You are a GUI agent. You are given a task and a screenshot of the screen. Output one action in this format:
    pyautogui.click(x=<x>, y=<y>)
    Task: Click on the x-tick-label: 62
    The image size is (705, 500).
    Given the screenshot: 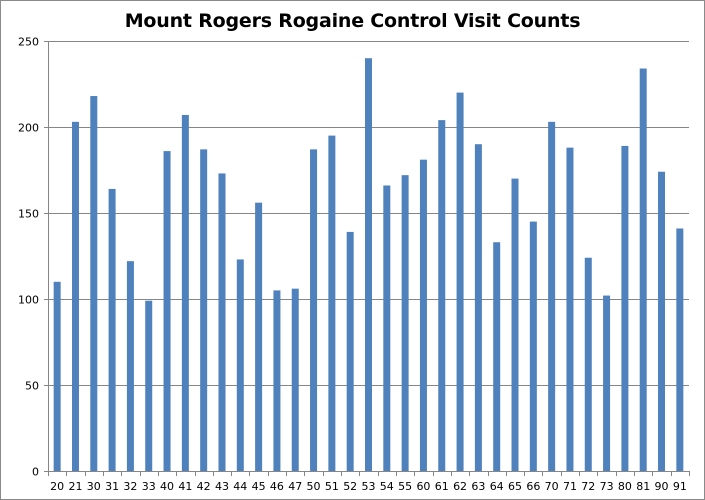 What is the action you would take?
    pyautogui.click(x=460, y=486)
    